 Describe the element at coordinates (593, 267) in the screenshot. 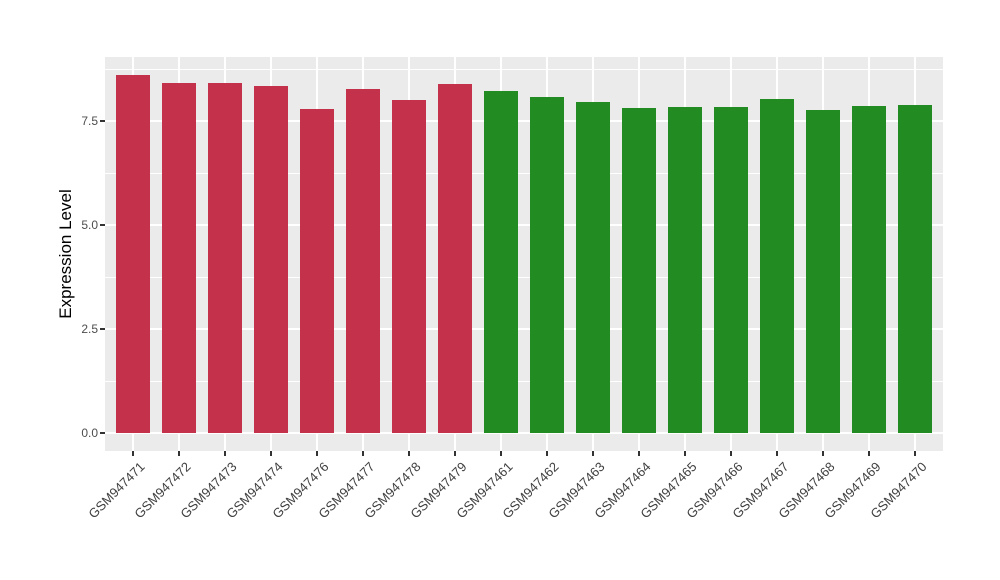

I see `bar-GSM947463` at that location.